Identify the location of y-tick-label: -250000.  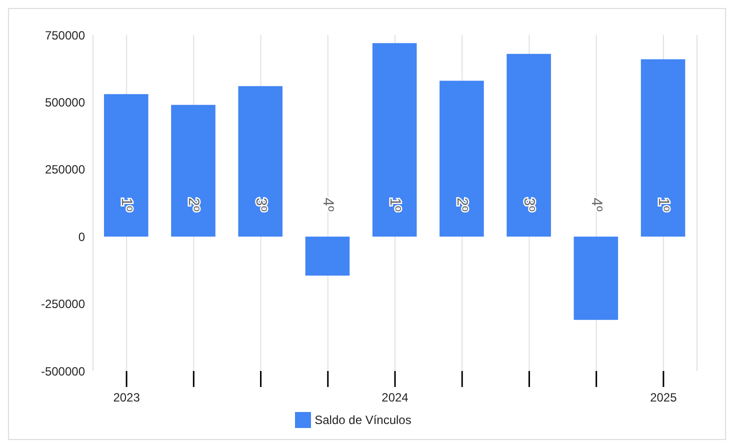
(63, 304).